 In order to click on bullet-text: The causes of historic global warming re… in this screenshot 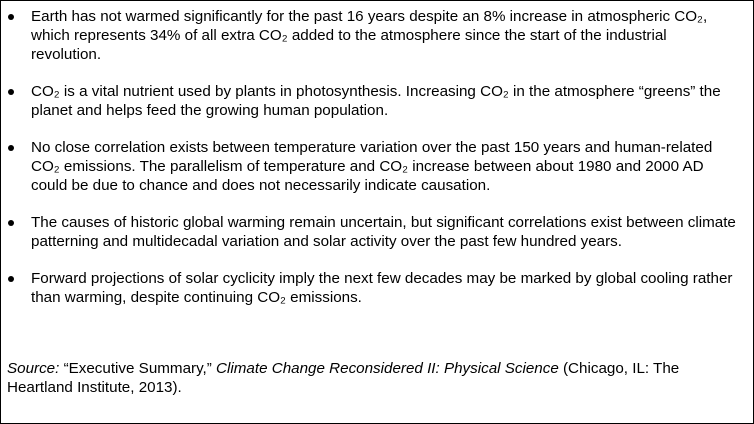, I will do `click(383, 232)`.